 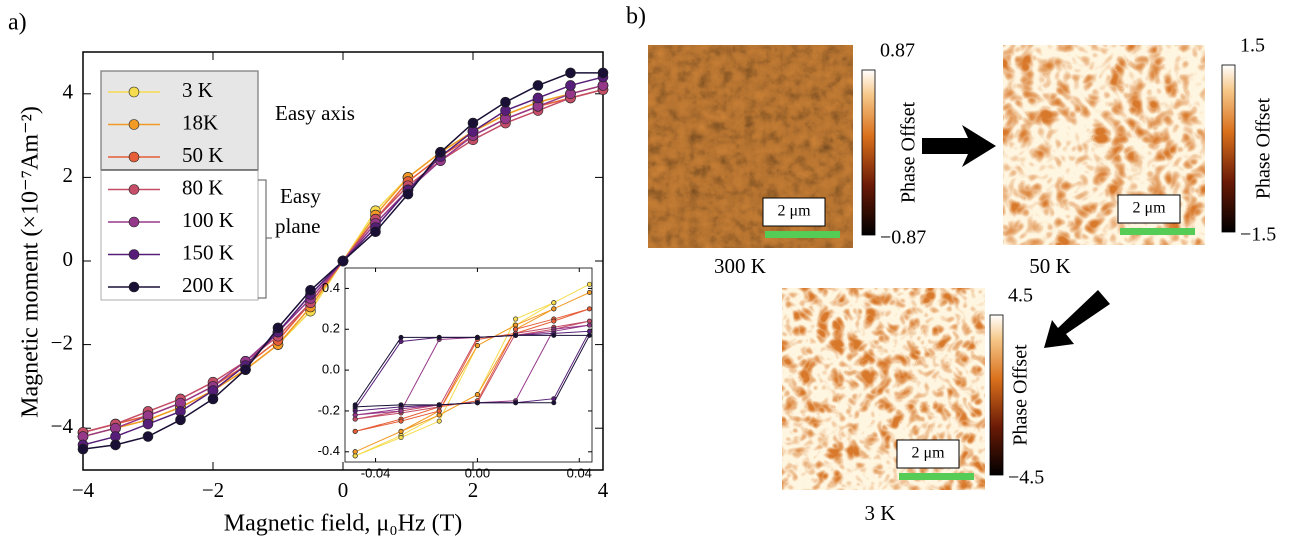 What do you see at coordinates (208, 285) in the screenshot?
I see `legend-label: 200 K` at bounding box center [208, 285].